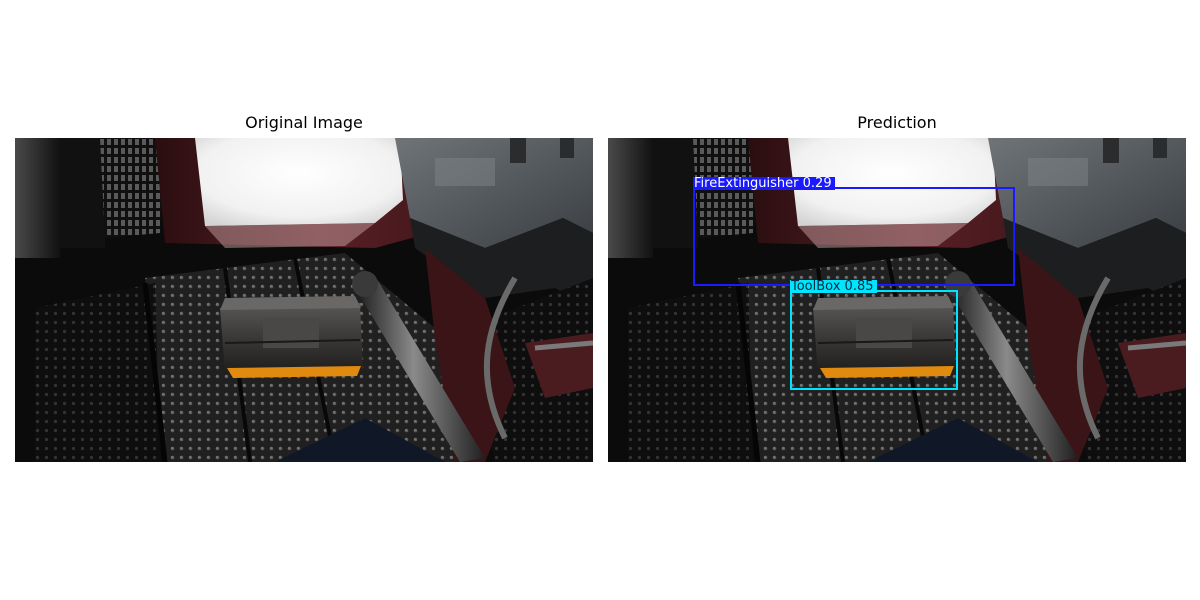 The image size is (1200, 600). Describe the element at coordinates (854, 236) in the screenshot. I see `fire-extinguisher-bounding-box` at that location.